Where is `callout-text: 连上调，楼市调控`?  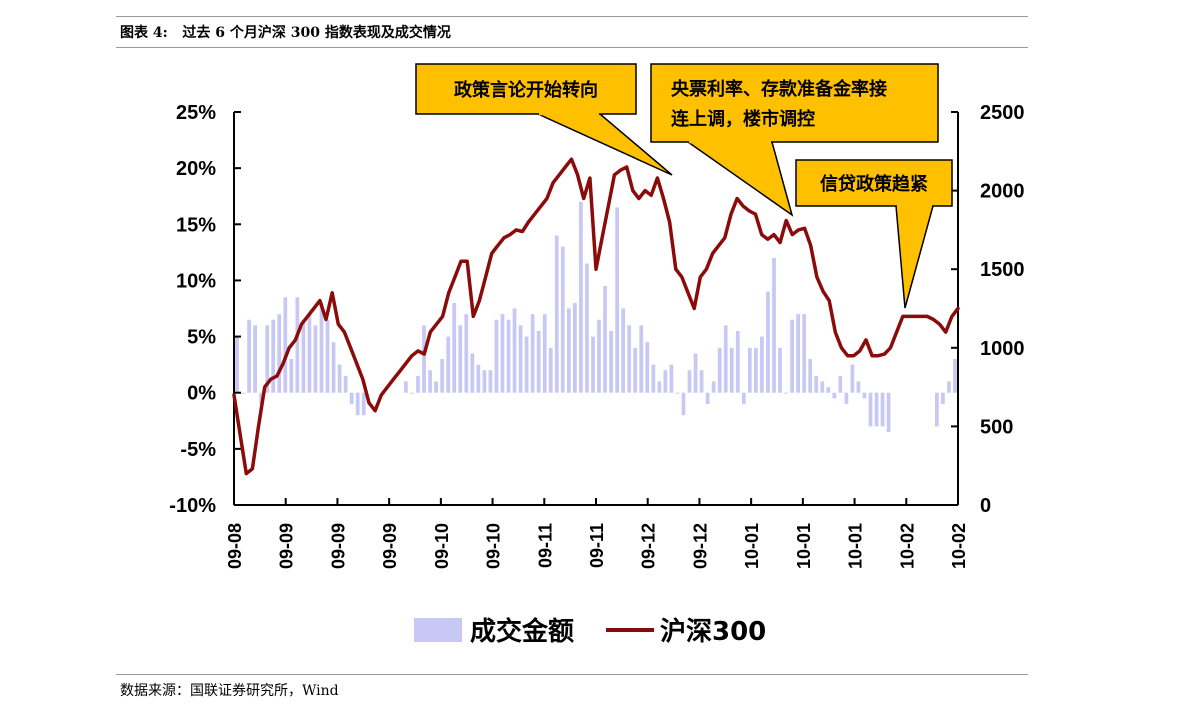 callout-text: 连上调，楼市调控 is located at coordinates (743, 119).